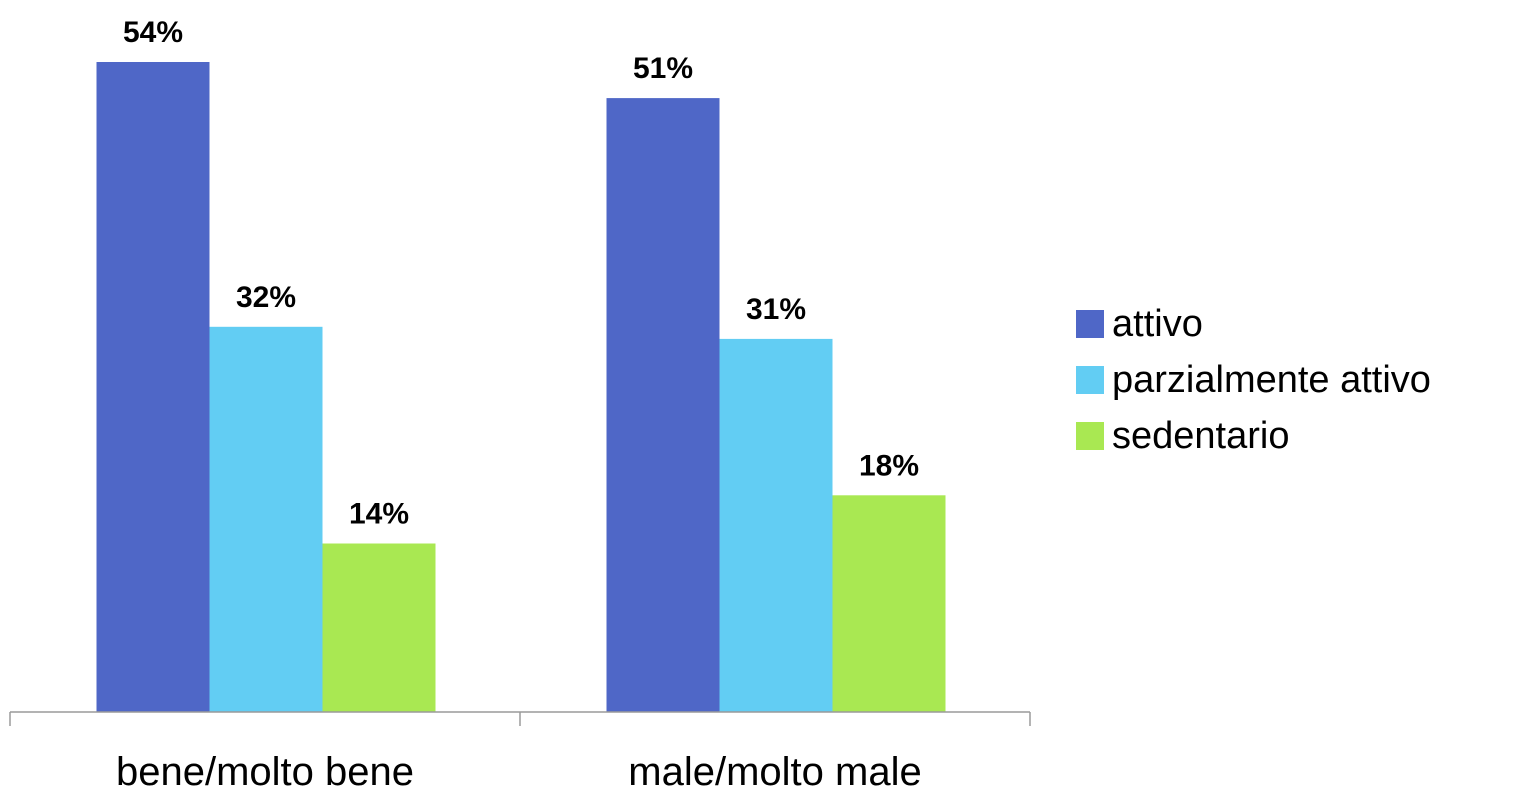  I want to click on legend-label-sedentario: sedentario, so click(1201, 436).